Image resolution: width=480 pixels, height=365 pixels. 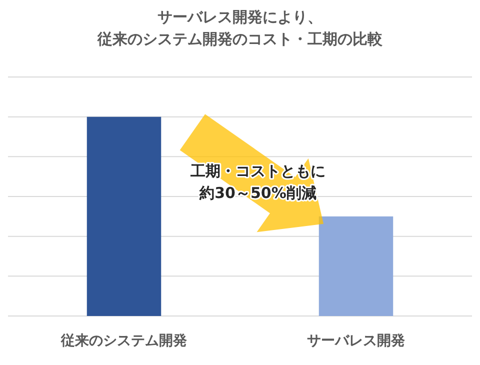 What do you see at coordinates (123, 341) in the screenshot?
I see `x-tick-label: 従来のシステム開発` at bounding box center [123, 341].